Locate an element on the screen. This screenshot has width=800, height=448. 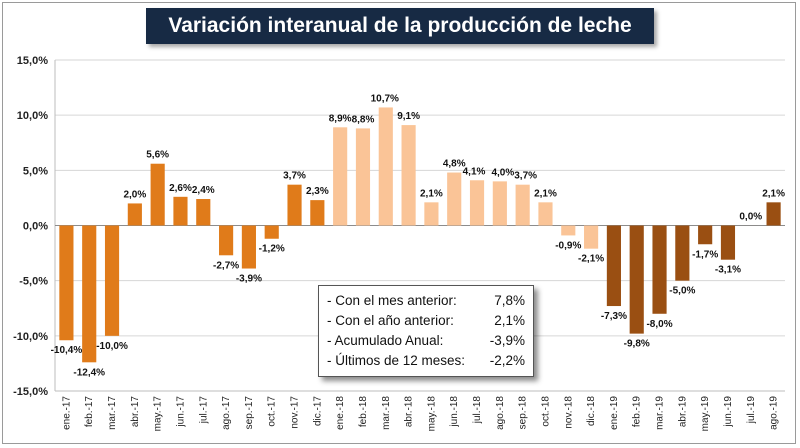
x-tick-label: mar.-19 is located at coordinates (660, 413).